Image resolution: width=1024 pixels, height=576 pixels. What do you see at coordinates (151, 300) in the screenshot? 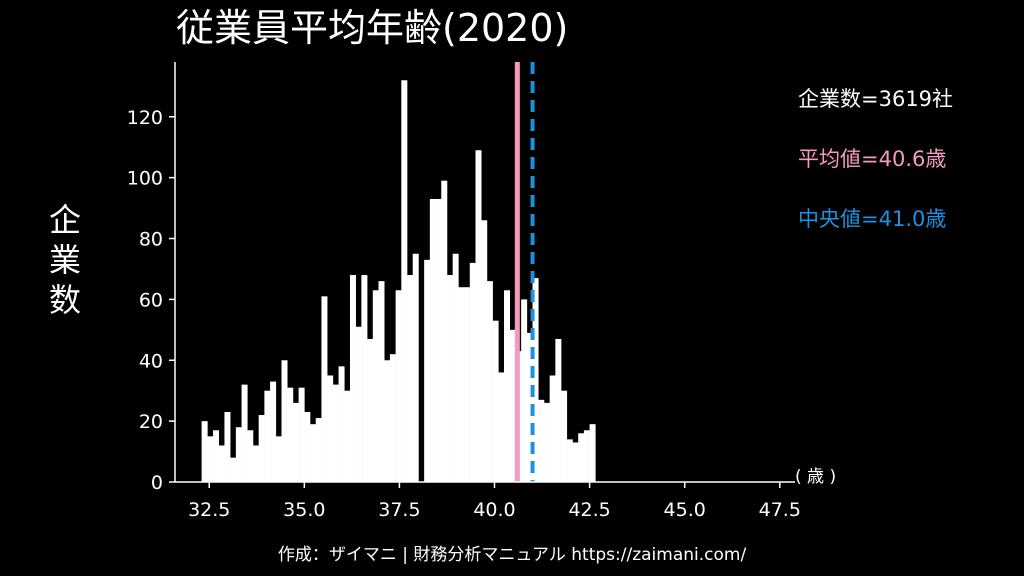
I see `y-tick-label: 60` at bounding box center [151, 300].